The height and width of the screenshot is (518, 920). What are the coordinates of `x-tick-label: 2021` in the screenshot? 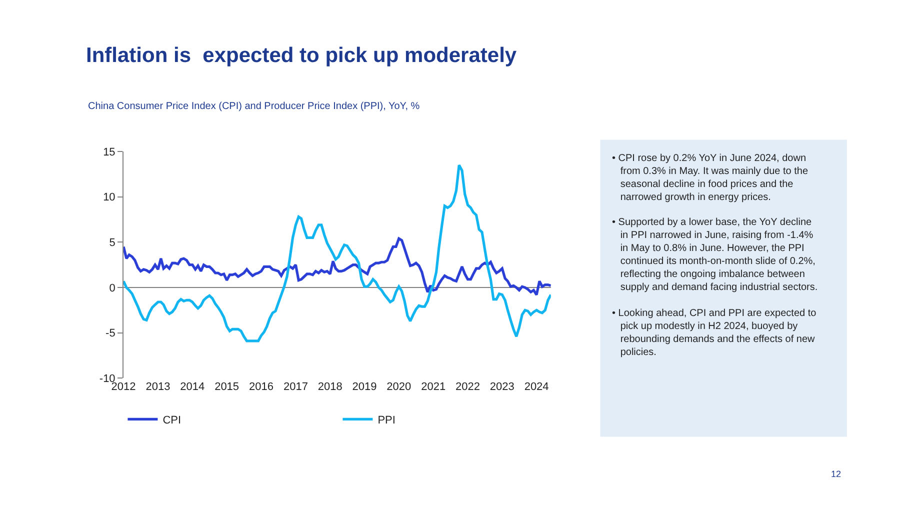 It's located at (433, 387).